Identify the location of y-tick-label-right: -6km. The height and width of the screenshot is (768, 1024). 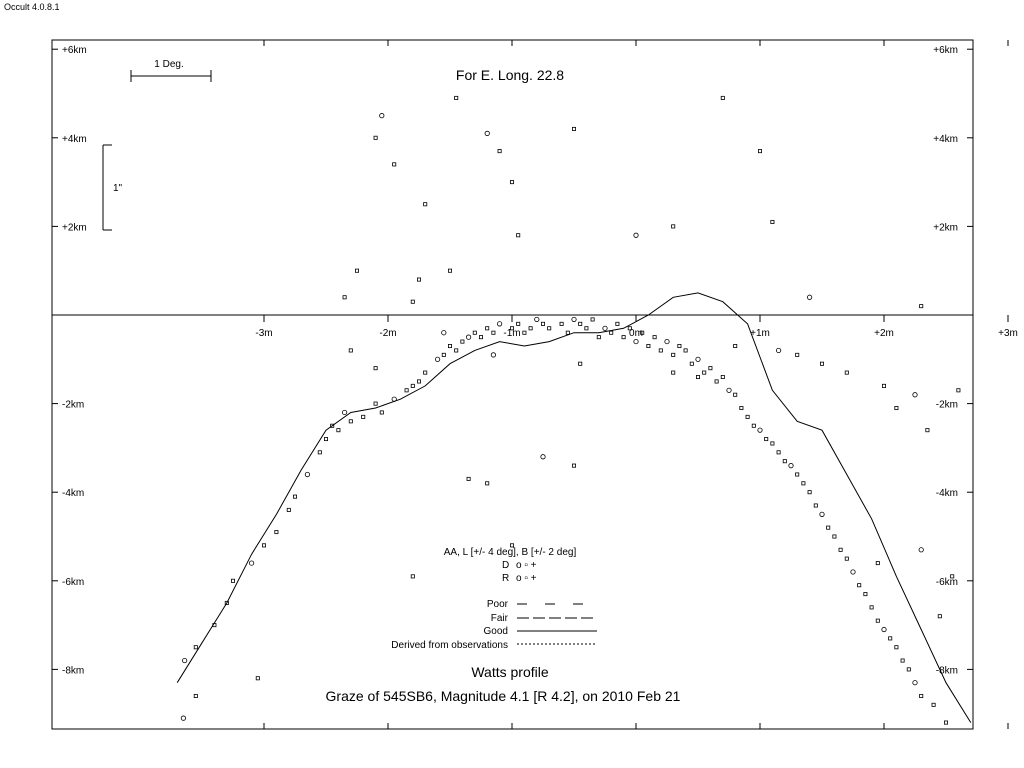
(947, 582).